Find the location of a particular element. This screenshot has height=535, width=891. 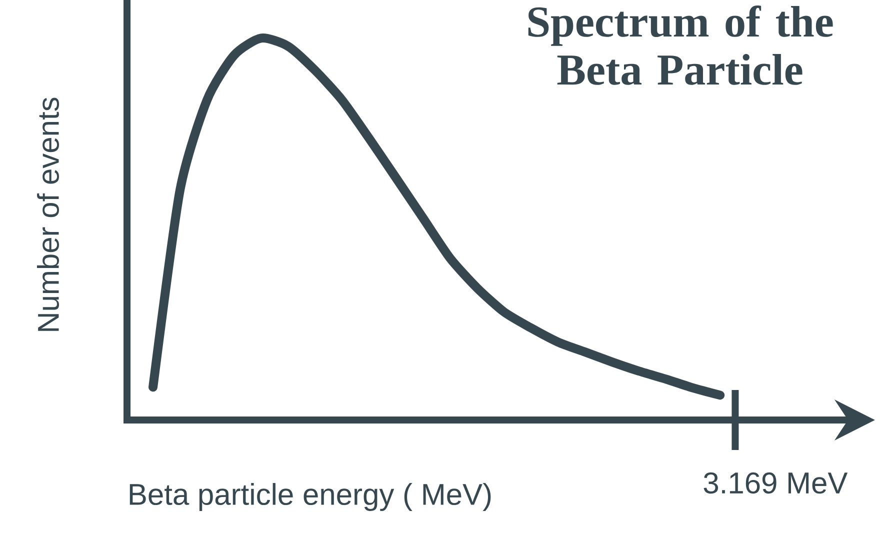

text: 3.169 MeV is located at coordinates (776, 483).